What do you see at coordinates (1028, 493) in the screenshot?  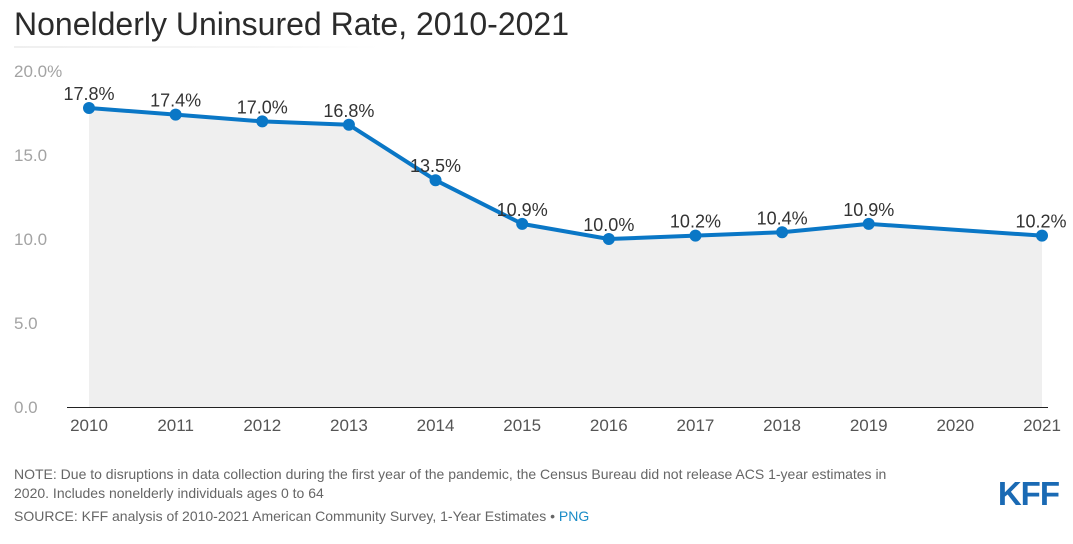 I see `kff-logo: KFF` at bounding box center [1028, 493].